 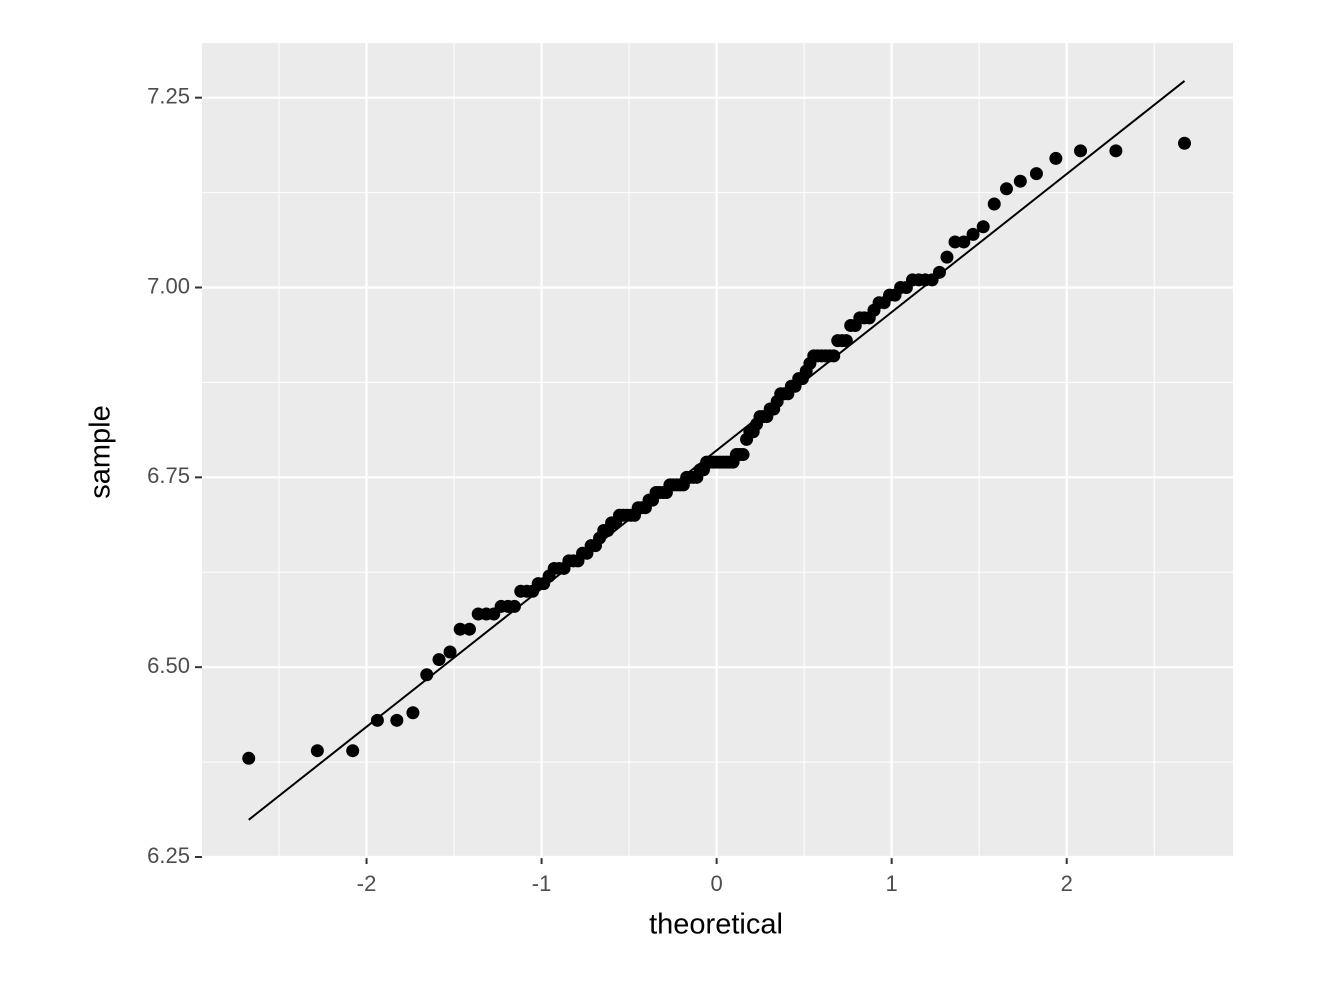 What do you see at coordinates (168, 855) in the screenshot?
I see `y-tick-label: 6.25` at bounding box center [168, 855].